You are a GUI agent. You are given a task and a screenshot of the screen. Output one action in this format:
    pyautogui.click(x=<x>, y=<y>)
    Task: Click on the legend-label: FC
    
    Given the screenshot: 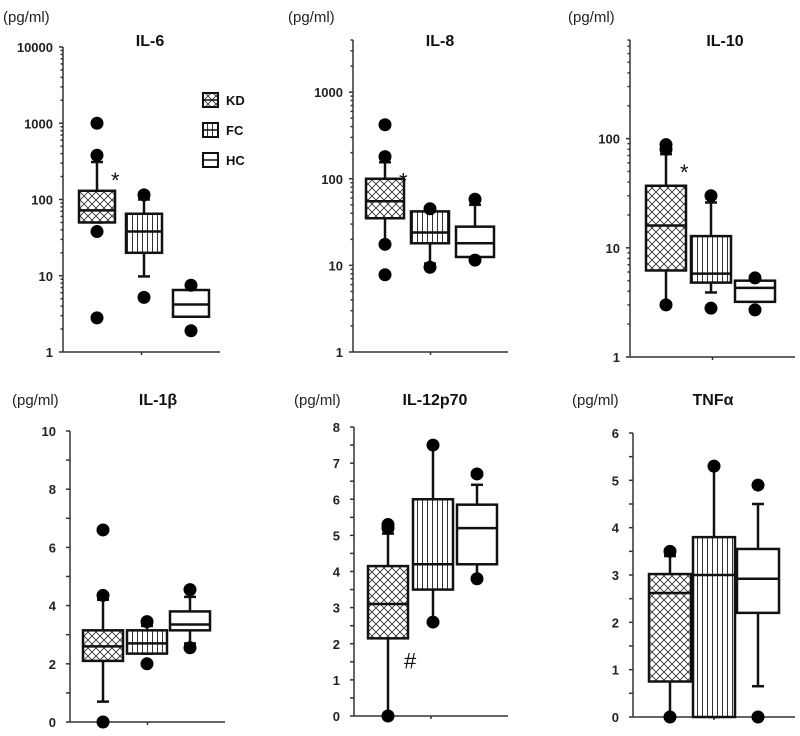 What is the action you would take?
    pyautogui.click(x=235, y=130)
    